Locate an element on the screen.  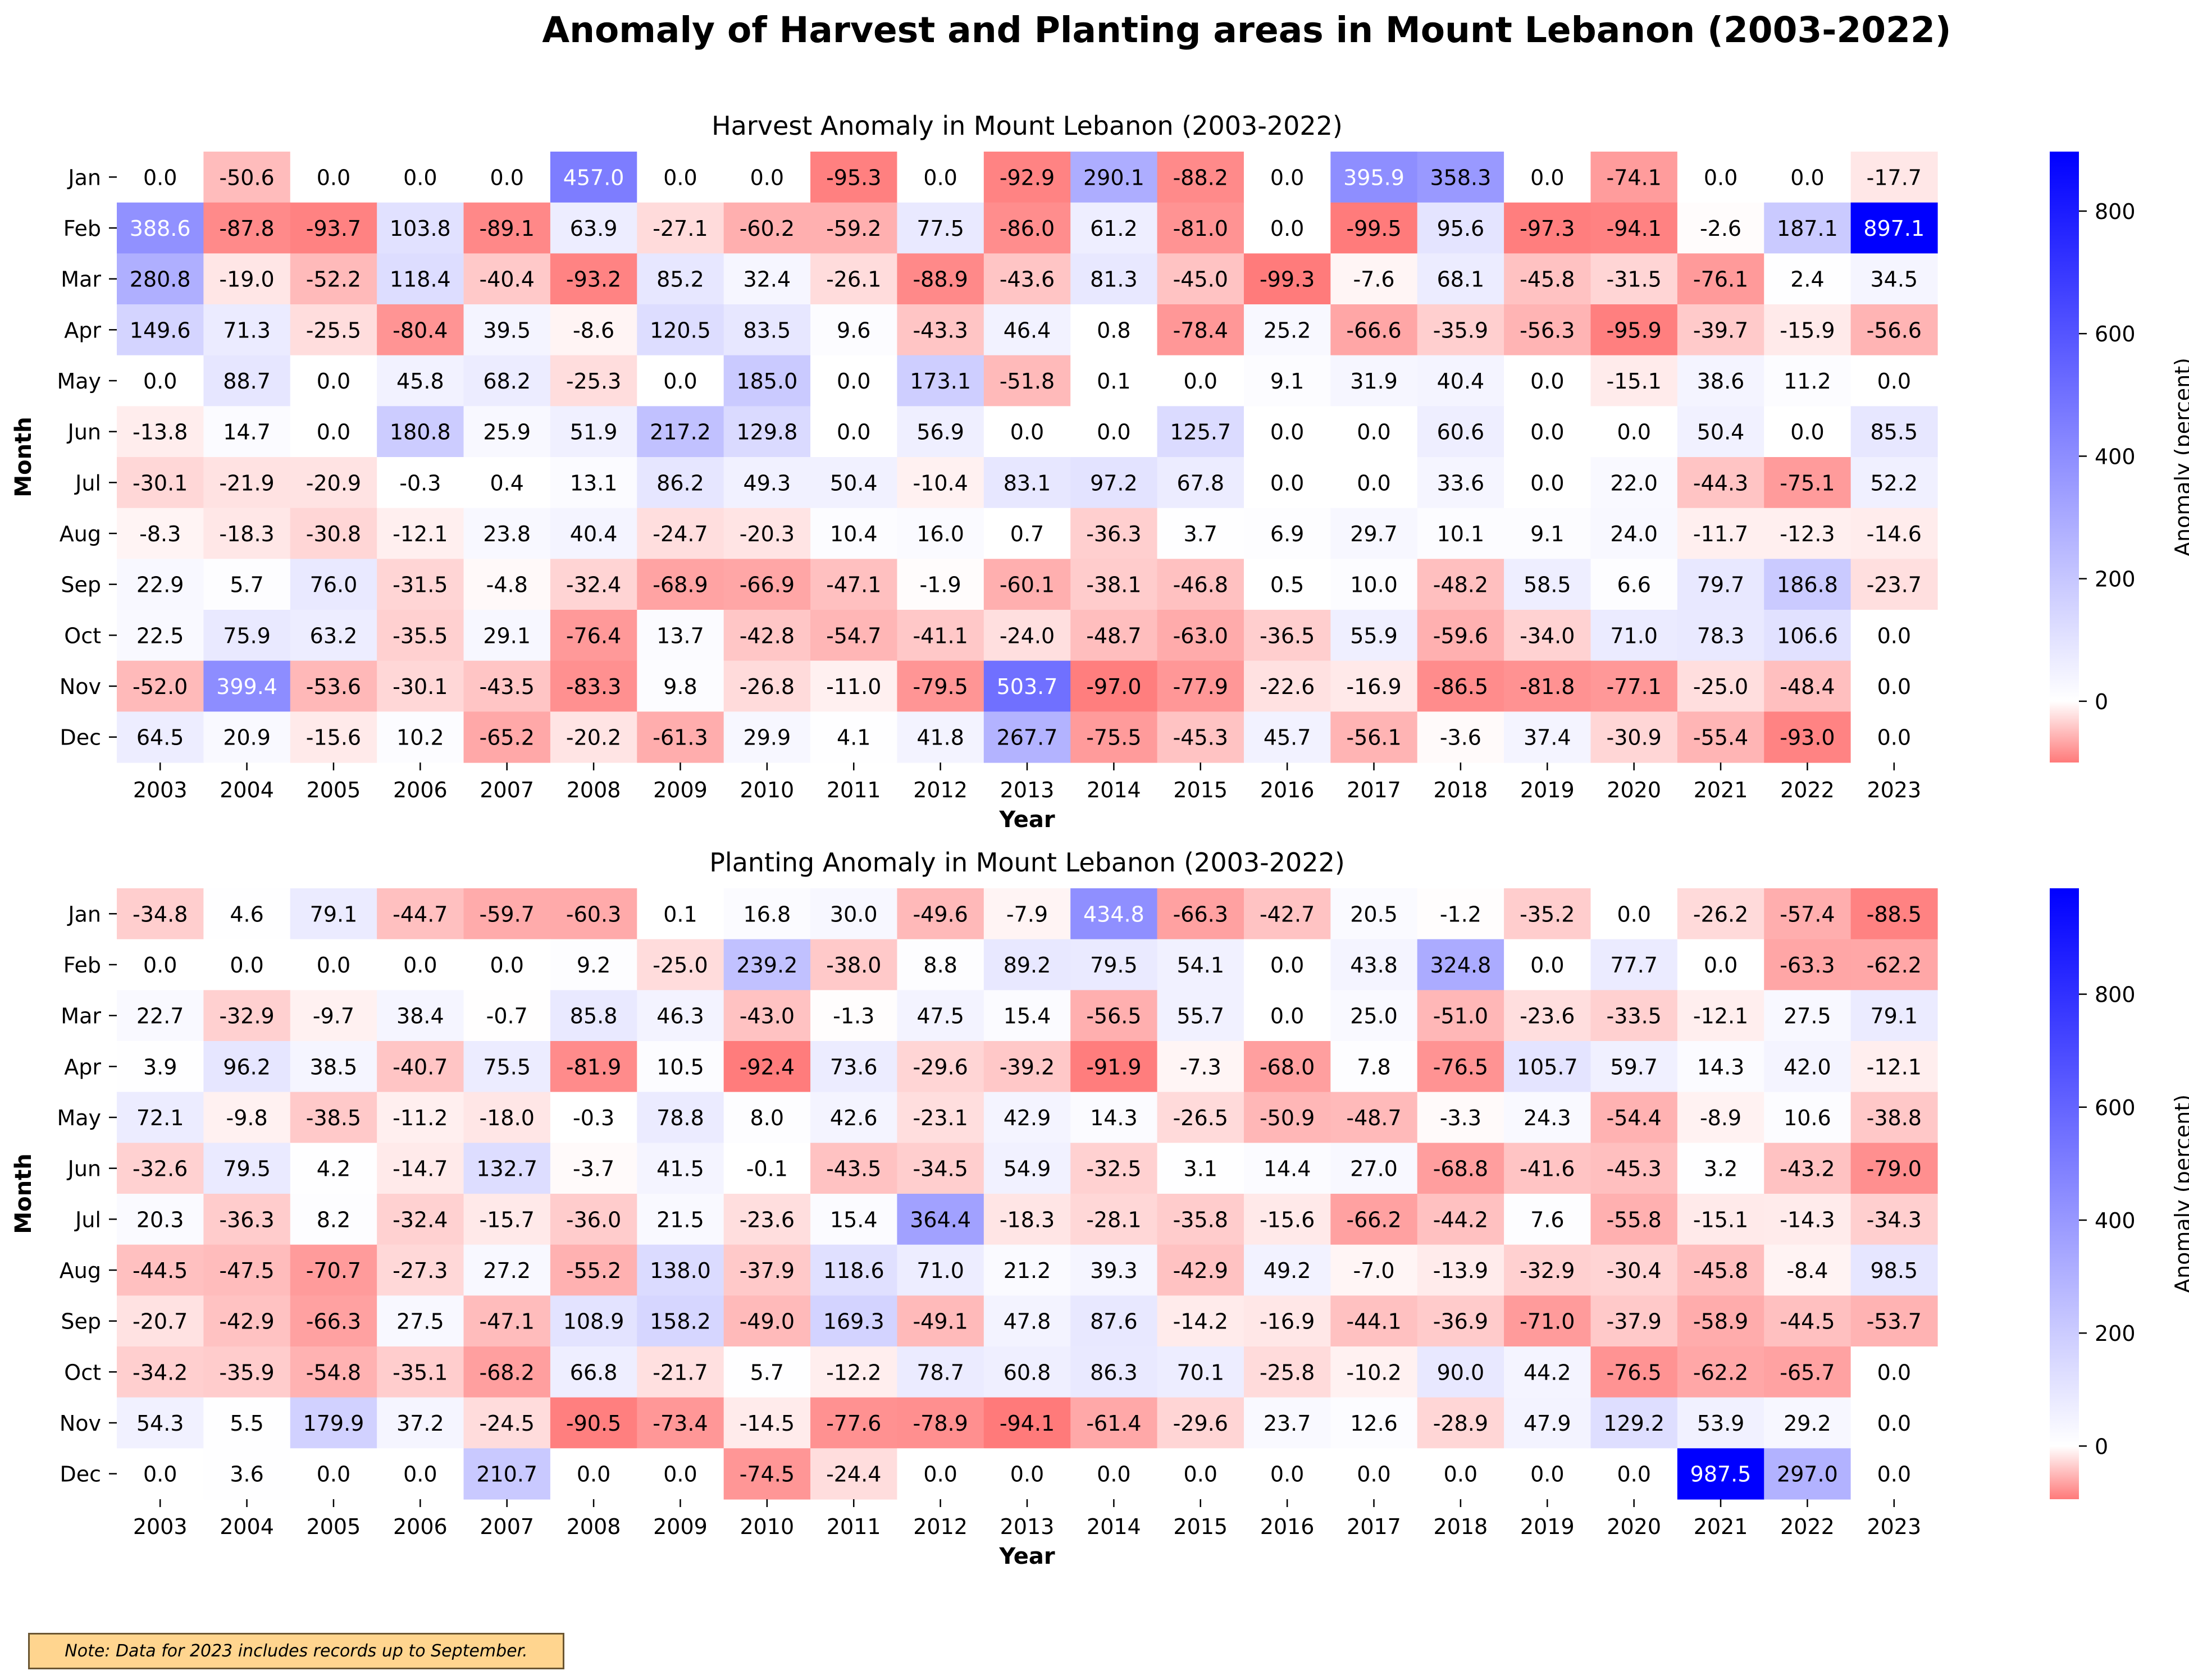
harvest-cell-value-label: 180.8 is located at coordinates (420, 432).